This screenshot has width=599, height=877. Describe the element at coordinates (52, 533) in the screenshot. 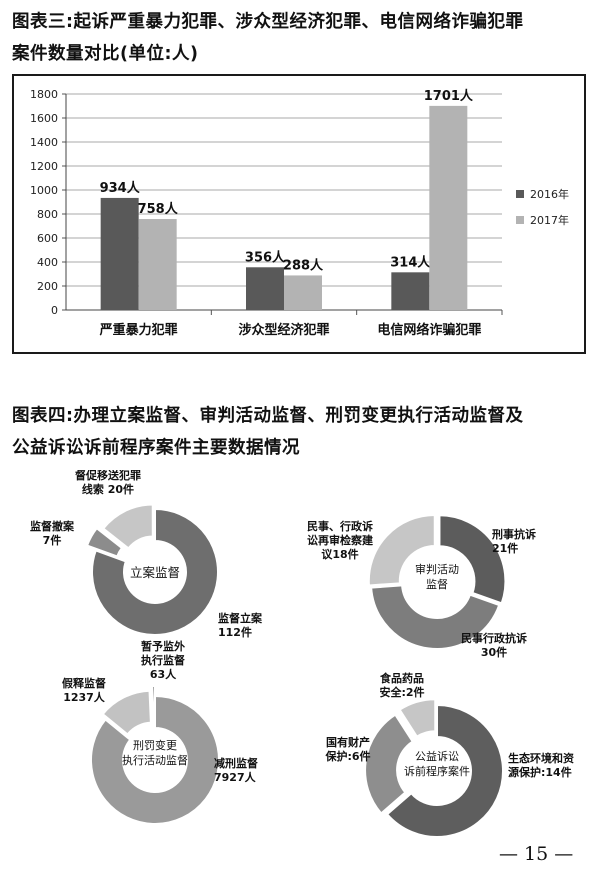

I see `slice-label: 监督撤案 7件` at that location.